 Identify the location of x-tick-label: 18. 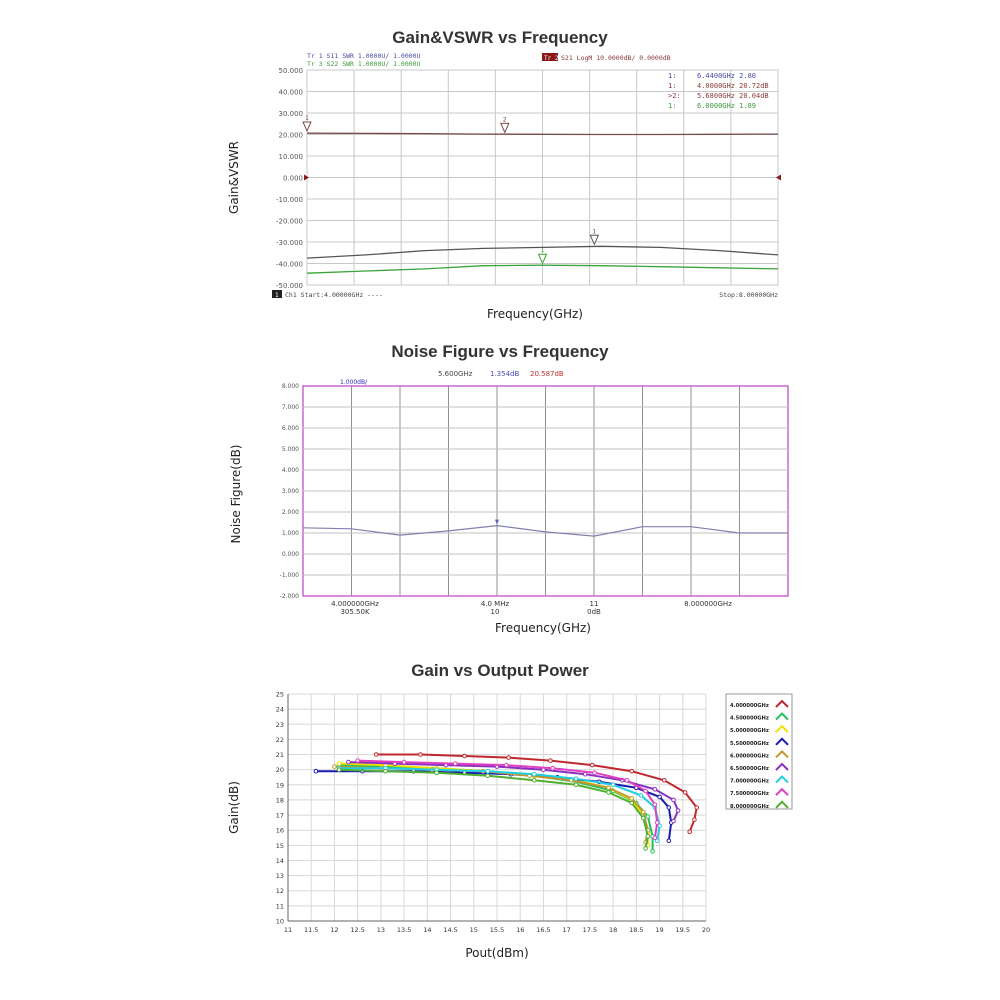
(613, 930).